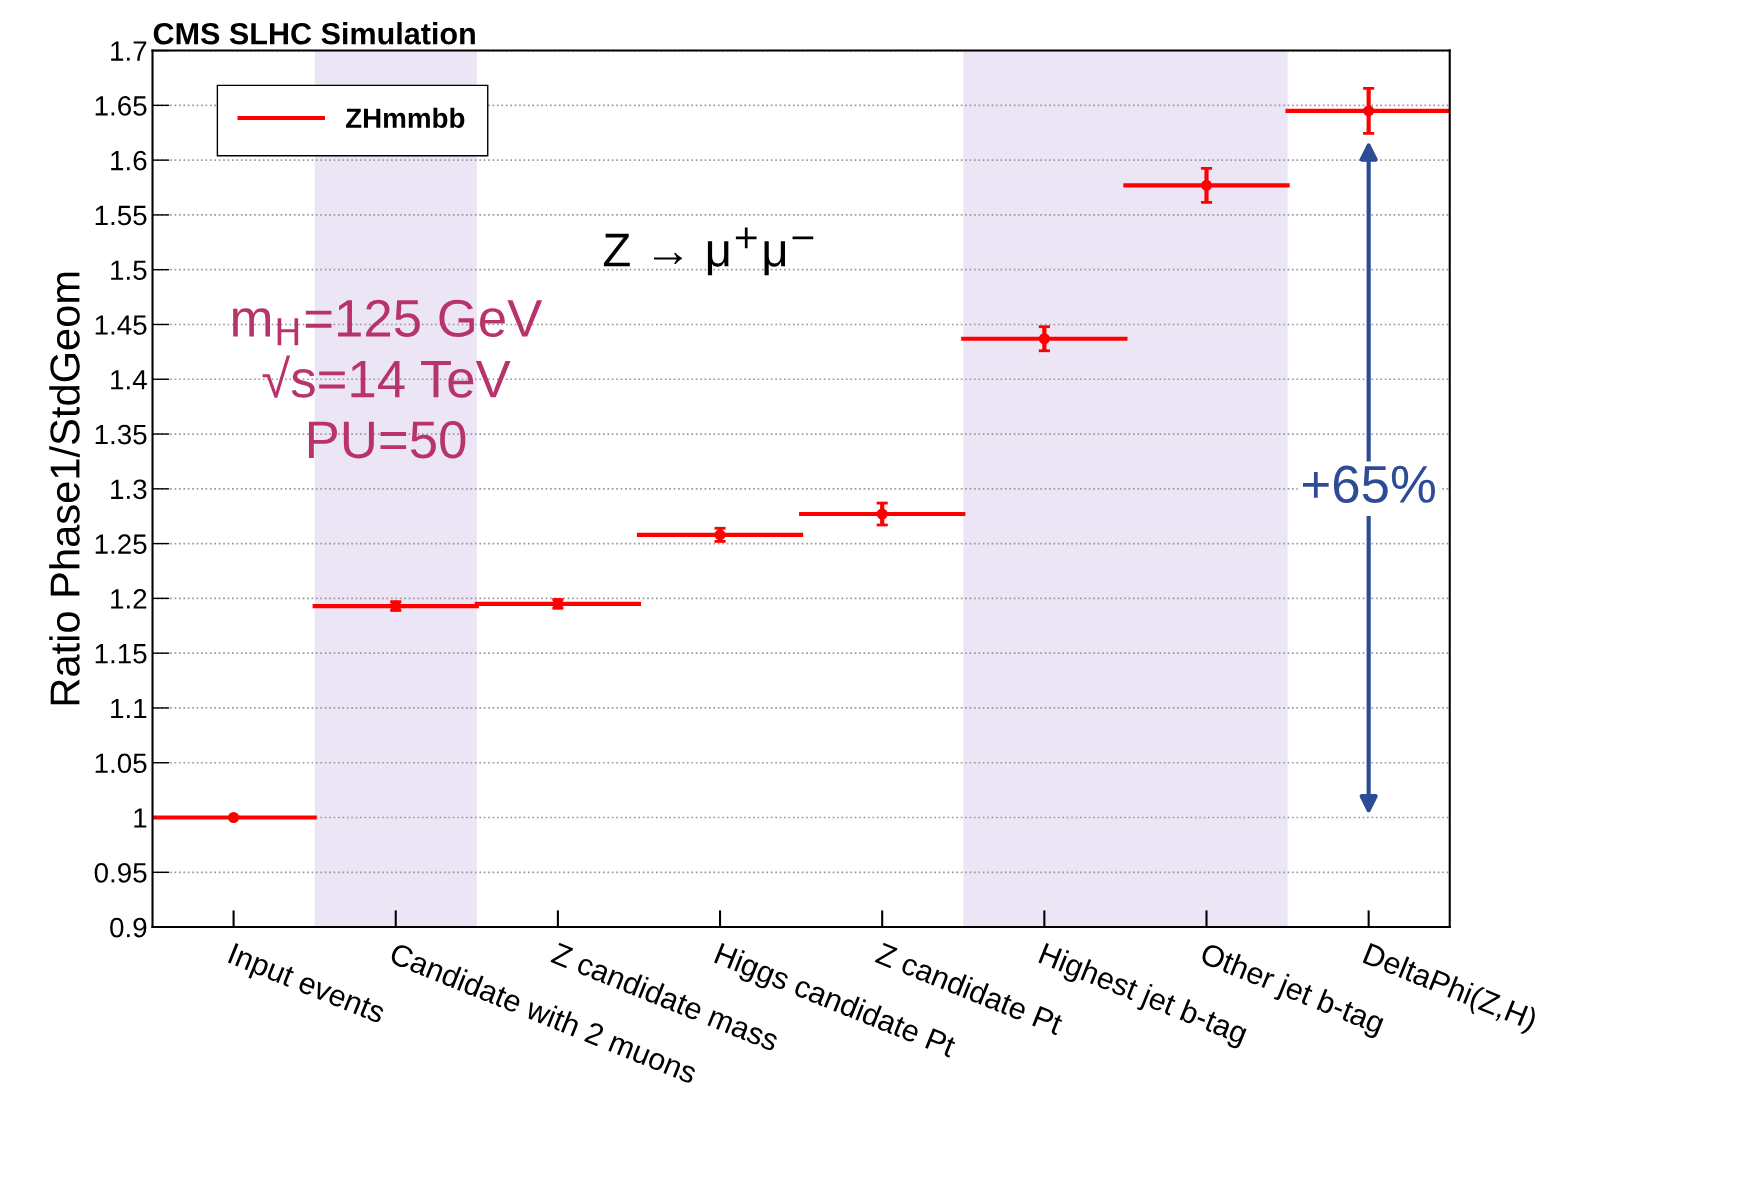 Image resolution: width=1753 pixels, height=1204 pixels. I want to click on y-axis-title: Ratio Phase1/StdGeom, so click(64, 488).